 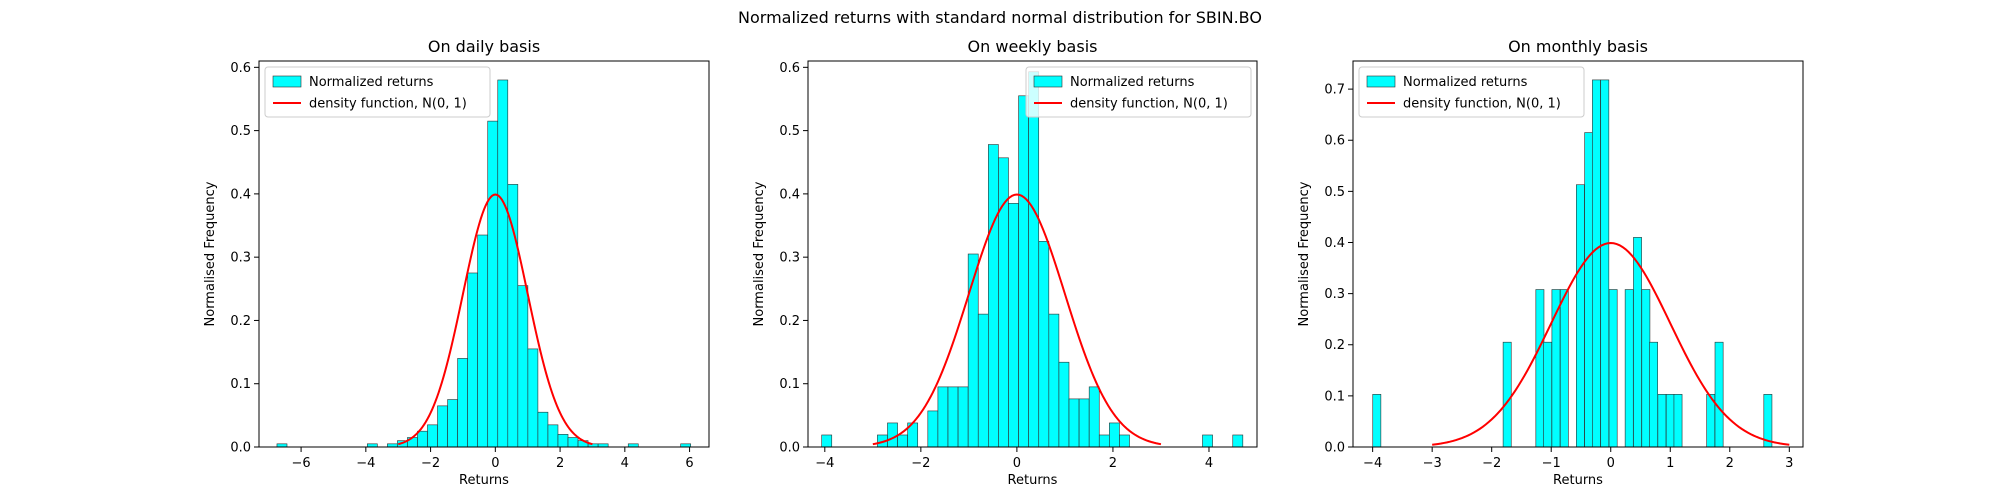 What do you see at coordinates (1551, 463) in the screenshot?
I see `x-tick-label: −1` at bounding box center [1551, 463].